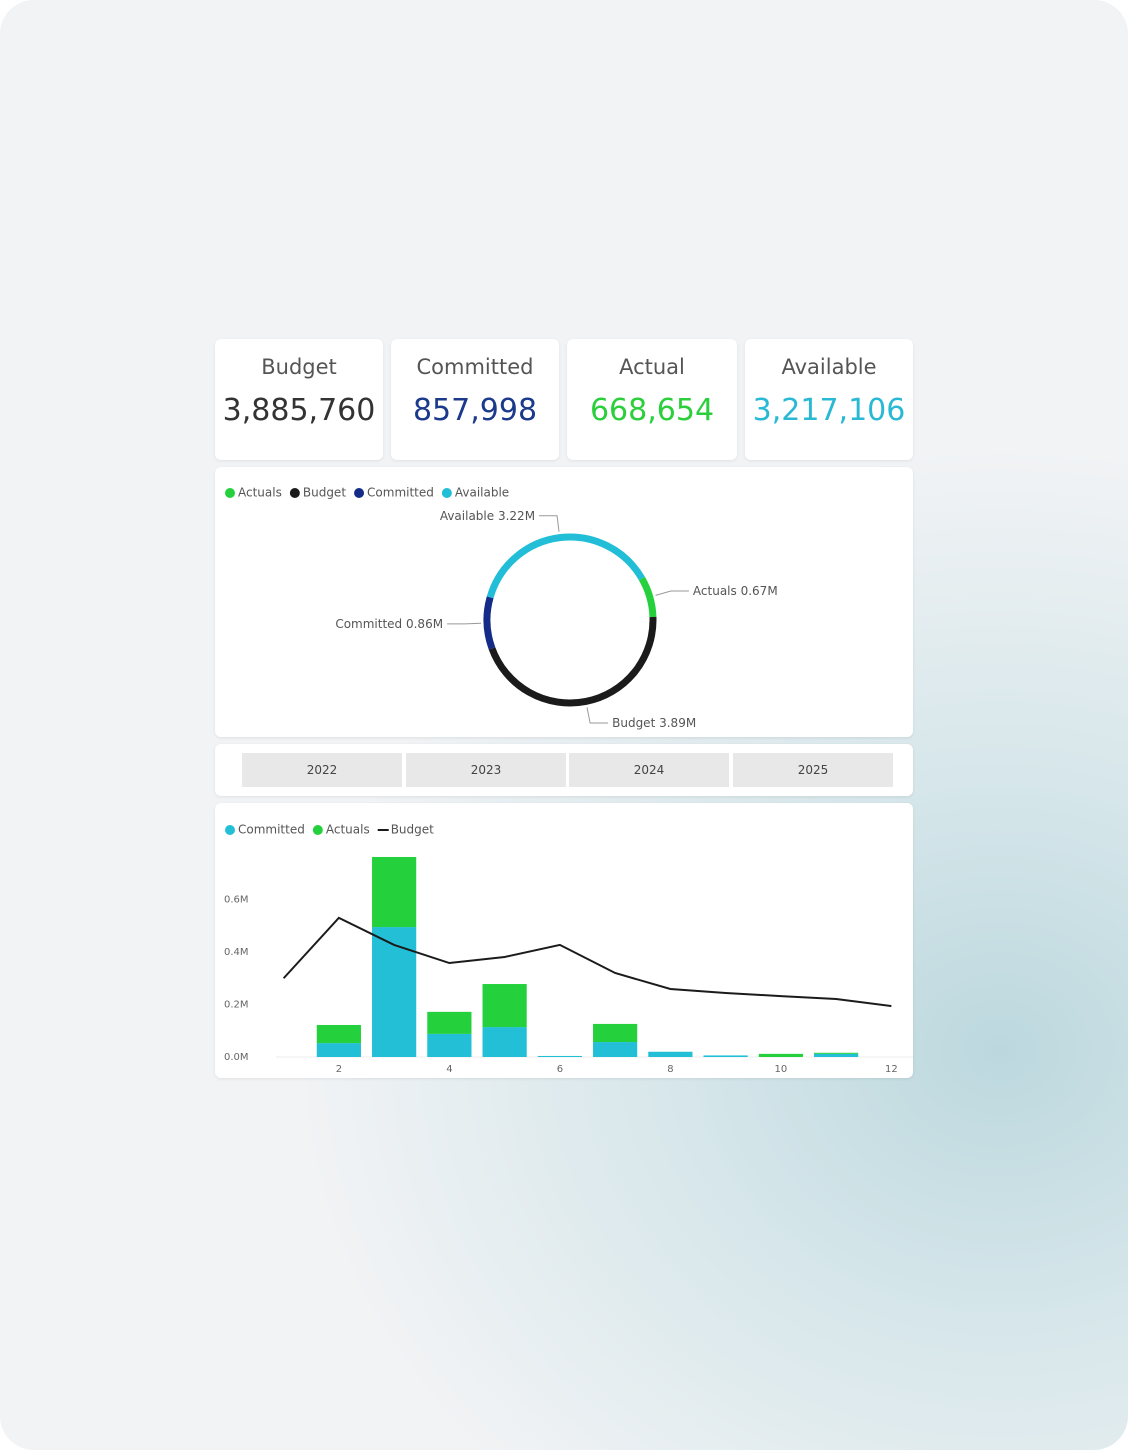 Image resolution: width=1128 pixels, height=1450 pixels. I want to click on kpi-value: 3,885,760, so click(299, 410).